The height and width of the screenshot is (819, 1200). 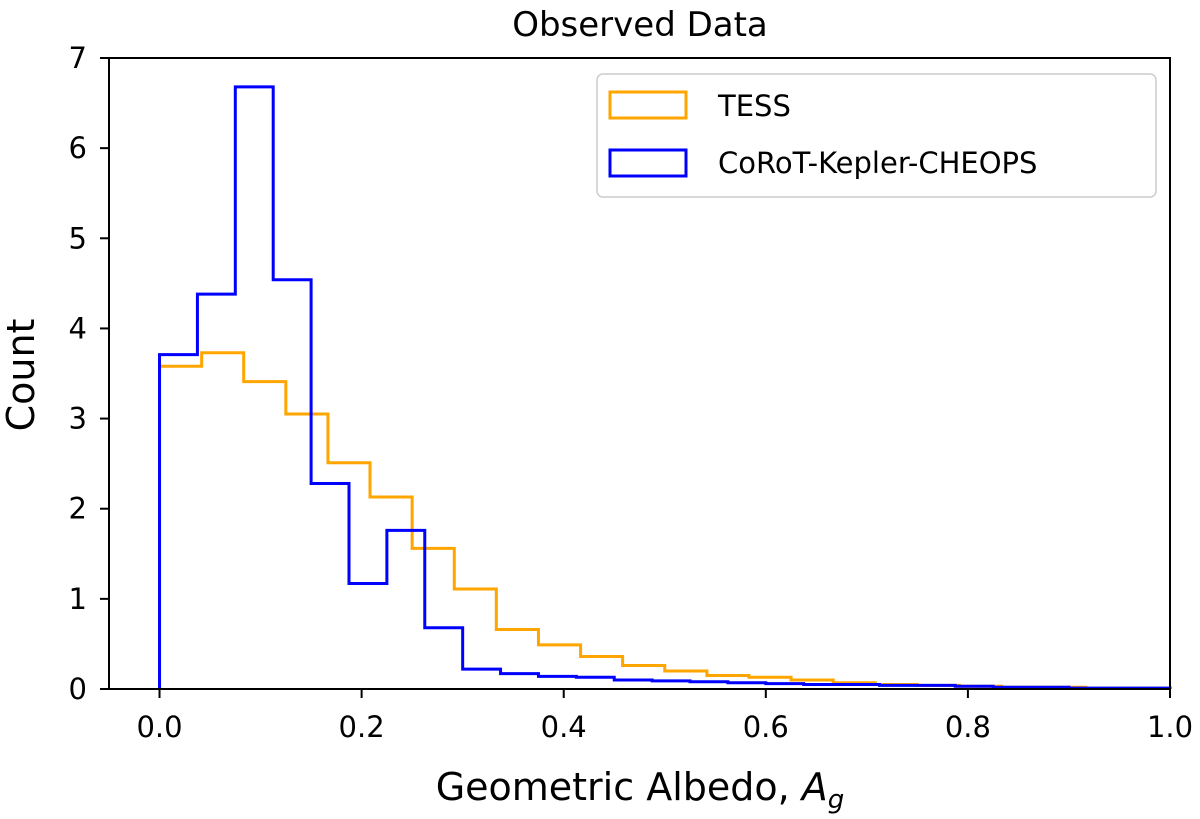 I want to click on y-tick-label: 1, so click(x=78, y=599).